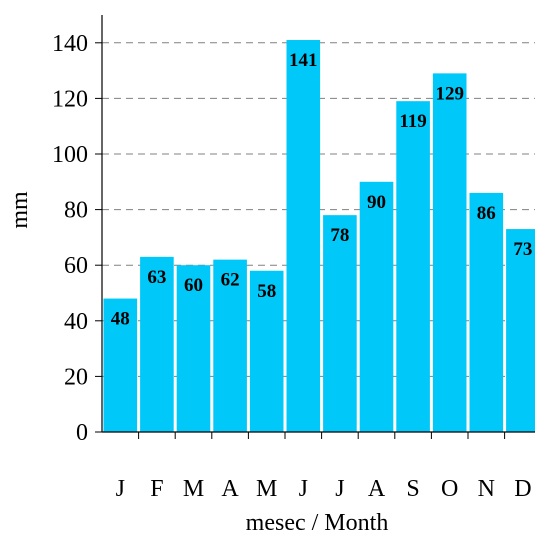 This screenshot has height=539, width=535. Describe the element at coordinates (266, 291) in the screenshot. I see `data-label-4: 58` at that location.